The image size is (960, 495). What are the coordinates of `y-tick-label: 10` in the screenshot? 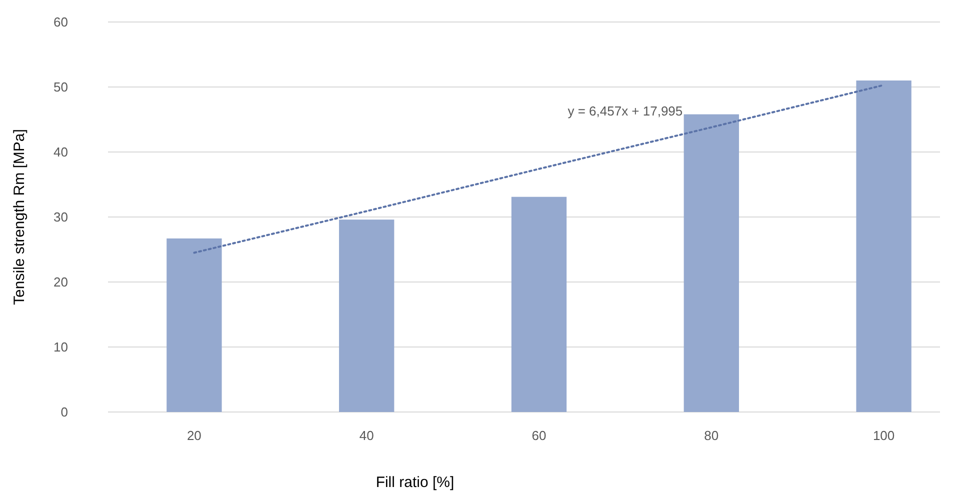 It's located at (61, 347).